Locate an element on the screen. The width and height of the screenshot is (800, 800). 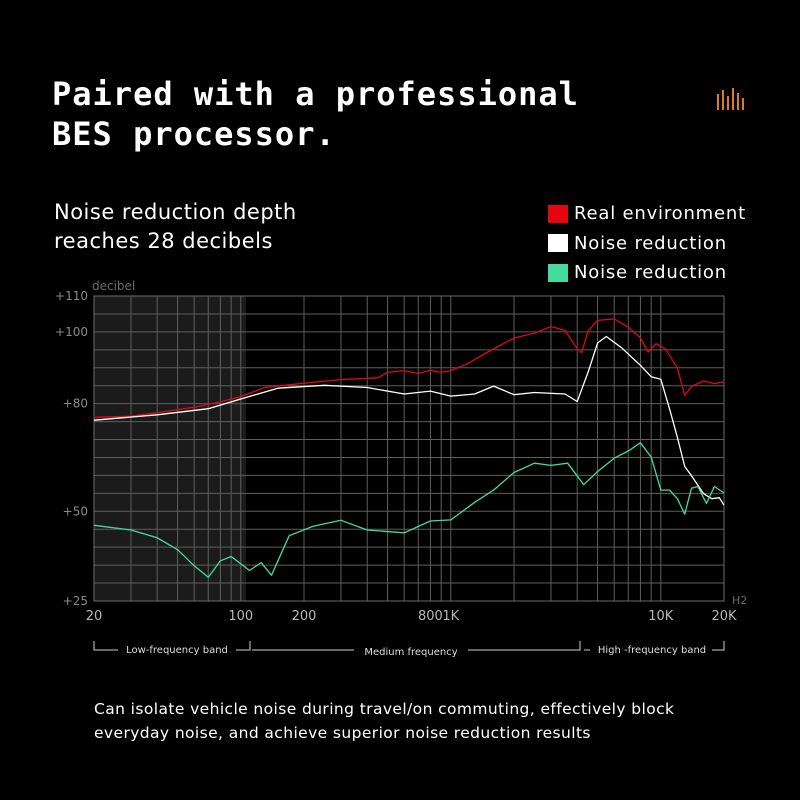
x-tick-label: 100 is located at coordinates (240, 616).